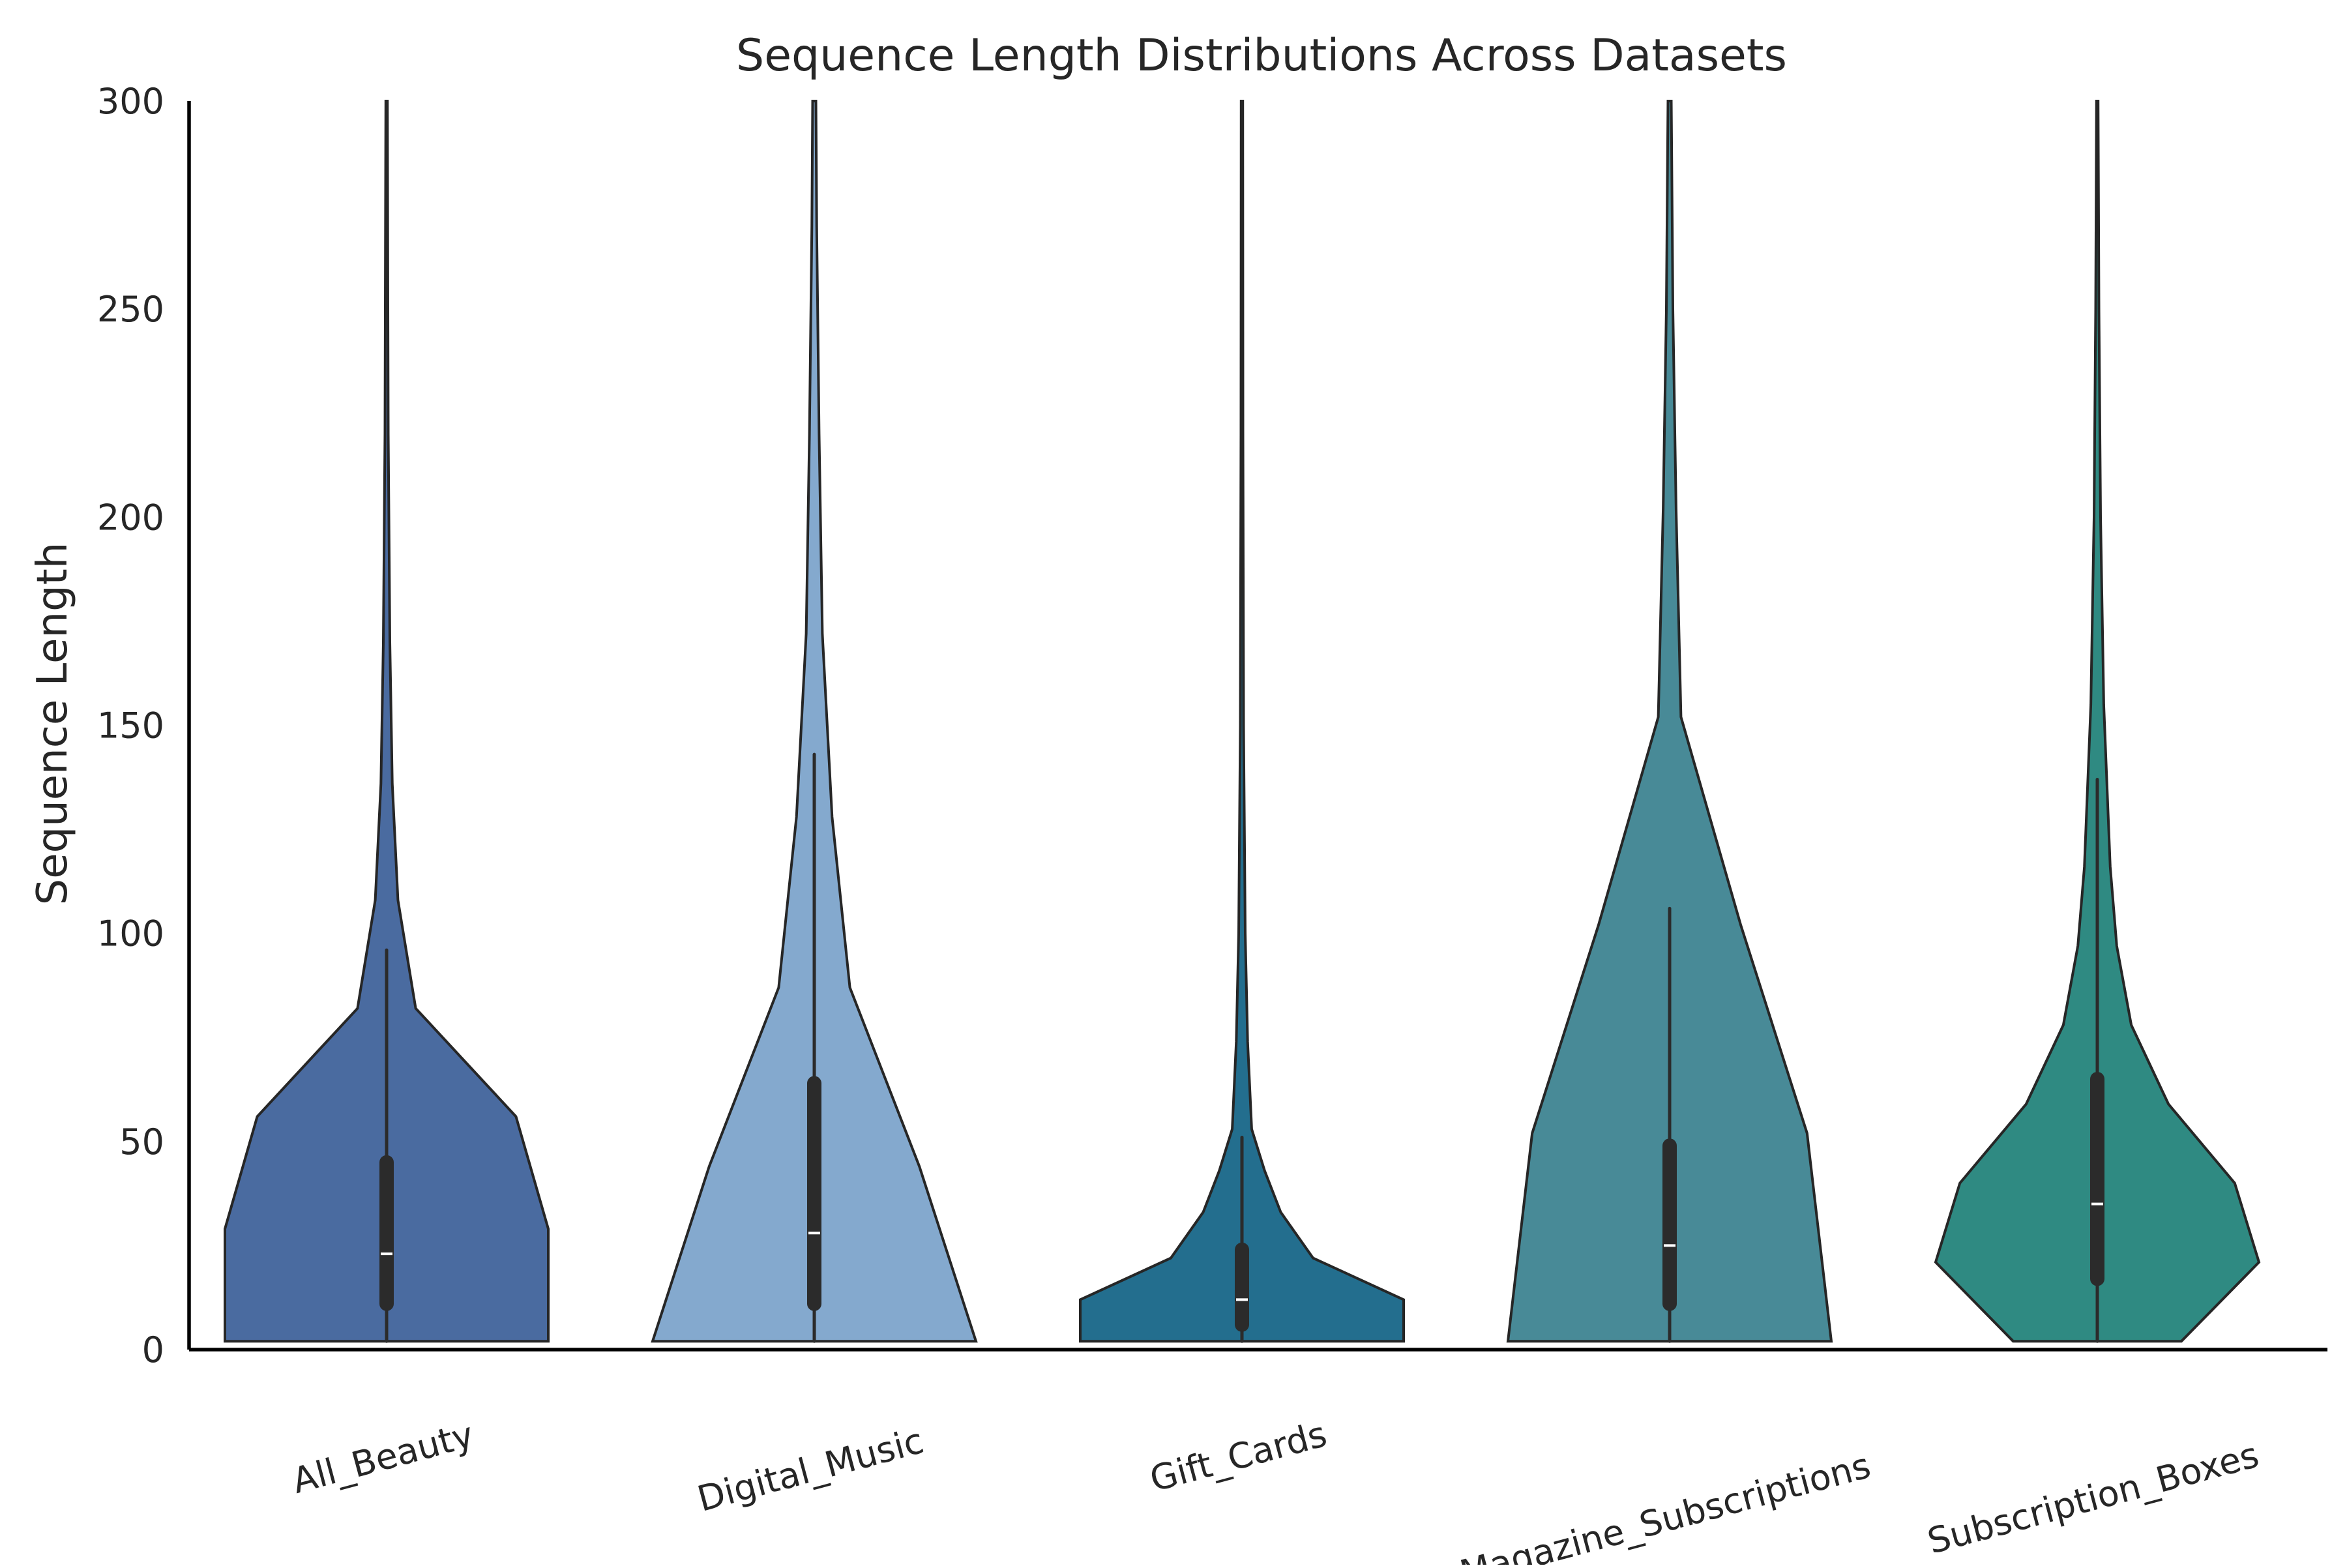 This screenshot has height=1568, width=2347. Describe the element at coordinates (383, 1458) in the screenshot. I see `x-tick-label: All_Beauty` at that location.